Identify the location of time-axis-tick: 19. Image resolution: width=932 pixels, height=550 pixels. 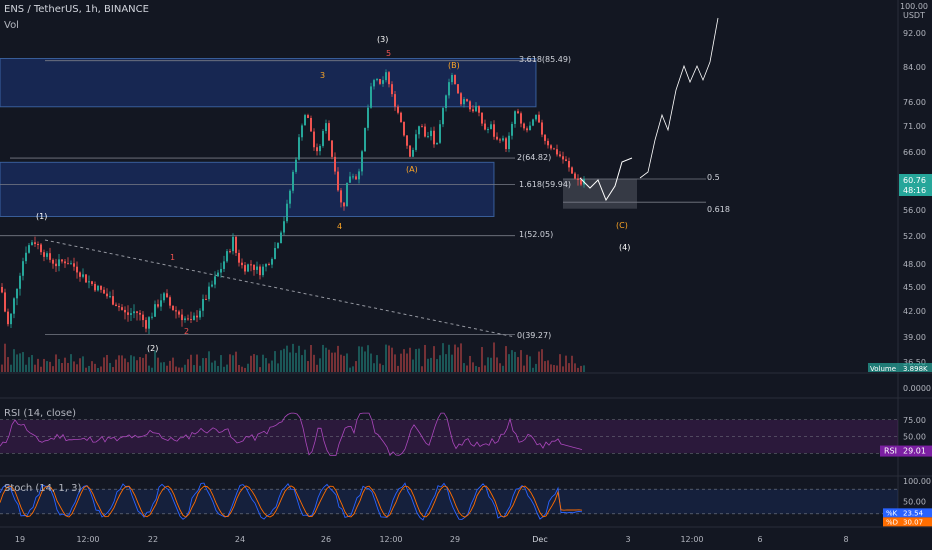
(20, 539).